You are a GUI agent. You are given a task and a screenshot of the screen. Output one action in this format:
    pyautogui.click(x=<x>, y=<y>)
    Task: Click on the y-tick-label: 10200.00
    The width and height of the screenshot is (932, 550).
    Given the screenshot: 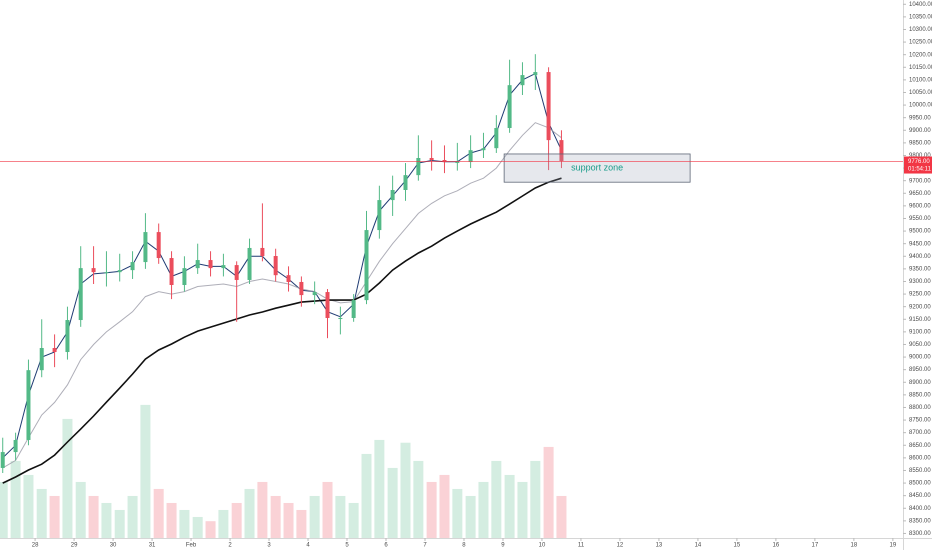 What is the action you would take?
    pyautogui.click(x=920, y=55)
    